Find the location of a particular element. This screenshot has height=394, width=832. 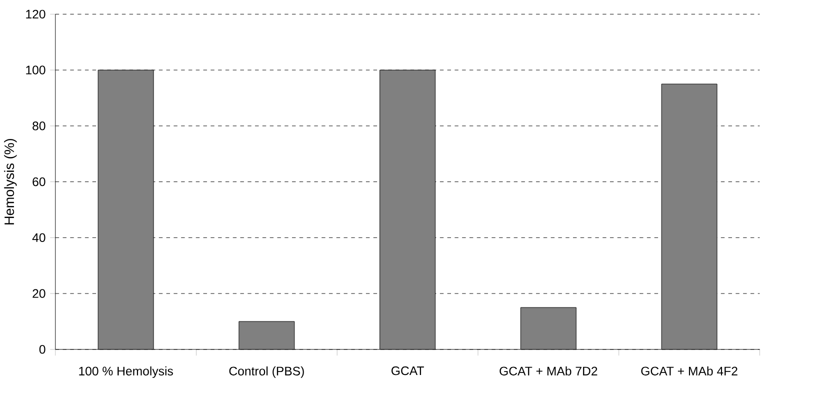

x-tick-label: 100 % Hemolysis is located at coordinates (126, 372).